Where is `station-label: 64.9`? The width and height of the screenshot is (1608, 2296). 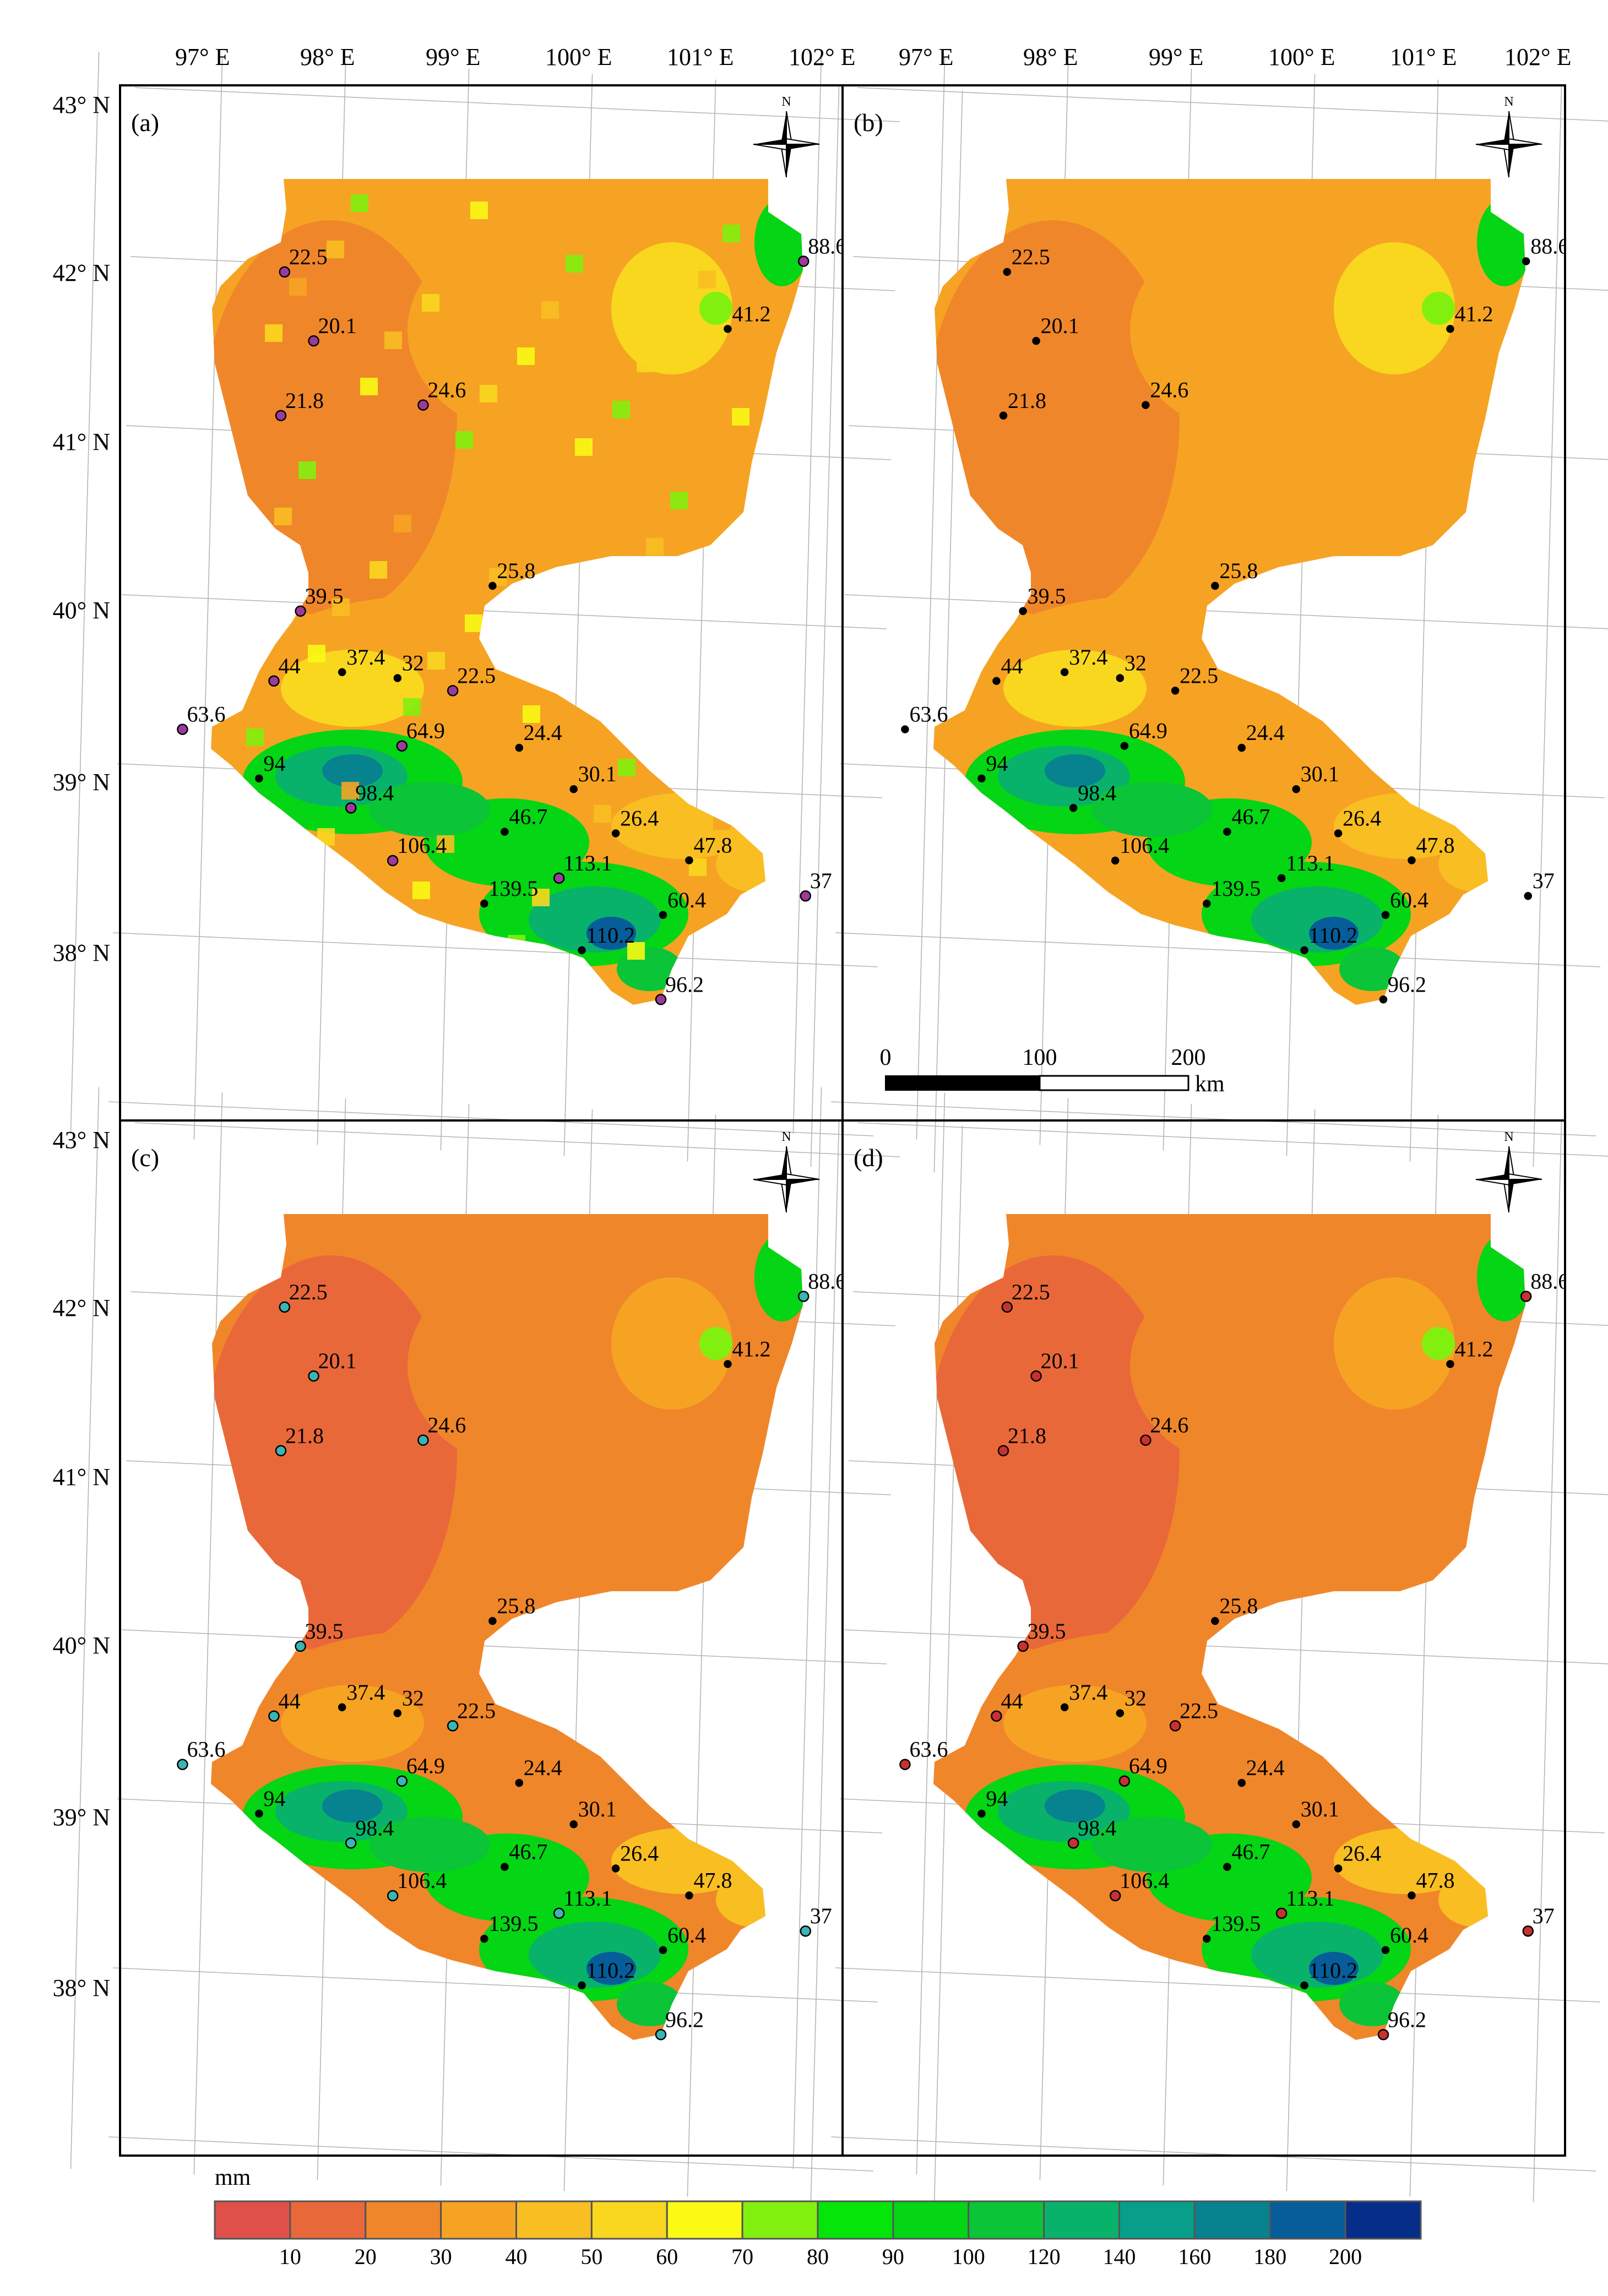
station-label: 64.9 is located at coordinates (1148, 731).